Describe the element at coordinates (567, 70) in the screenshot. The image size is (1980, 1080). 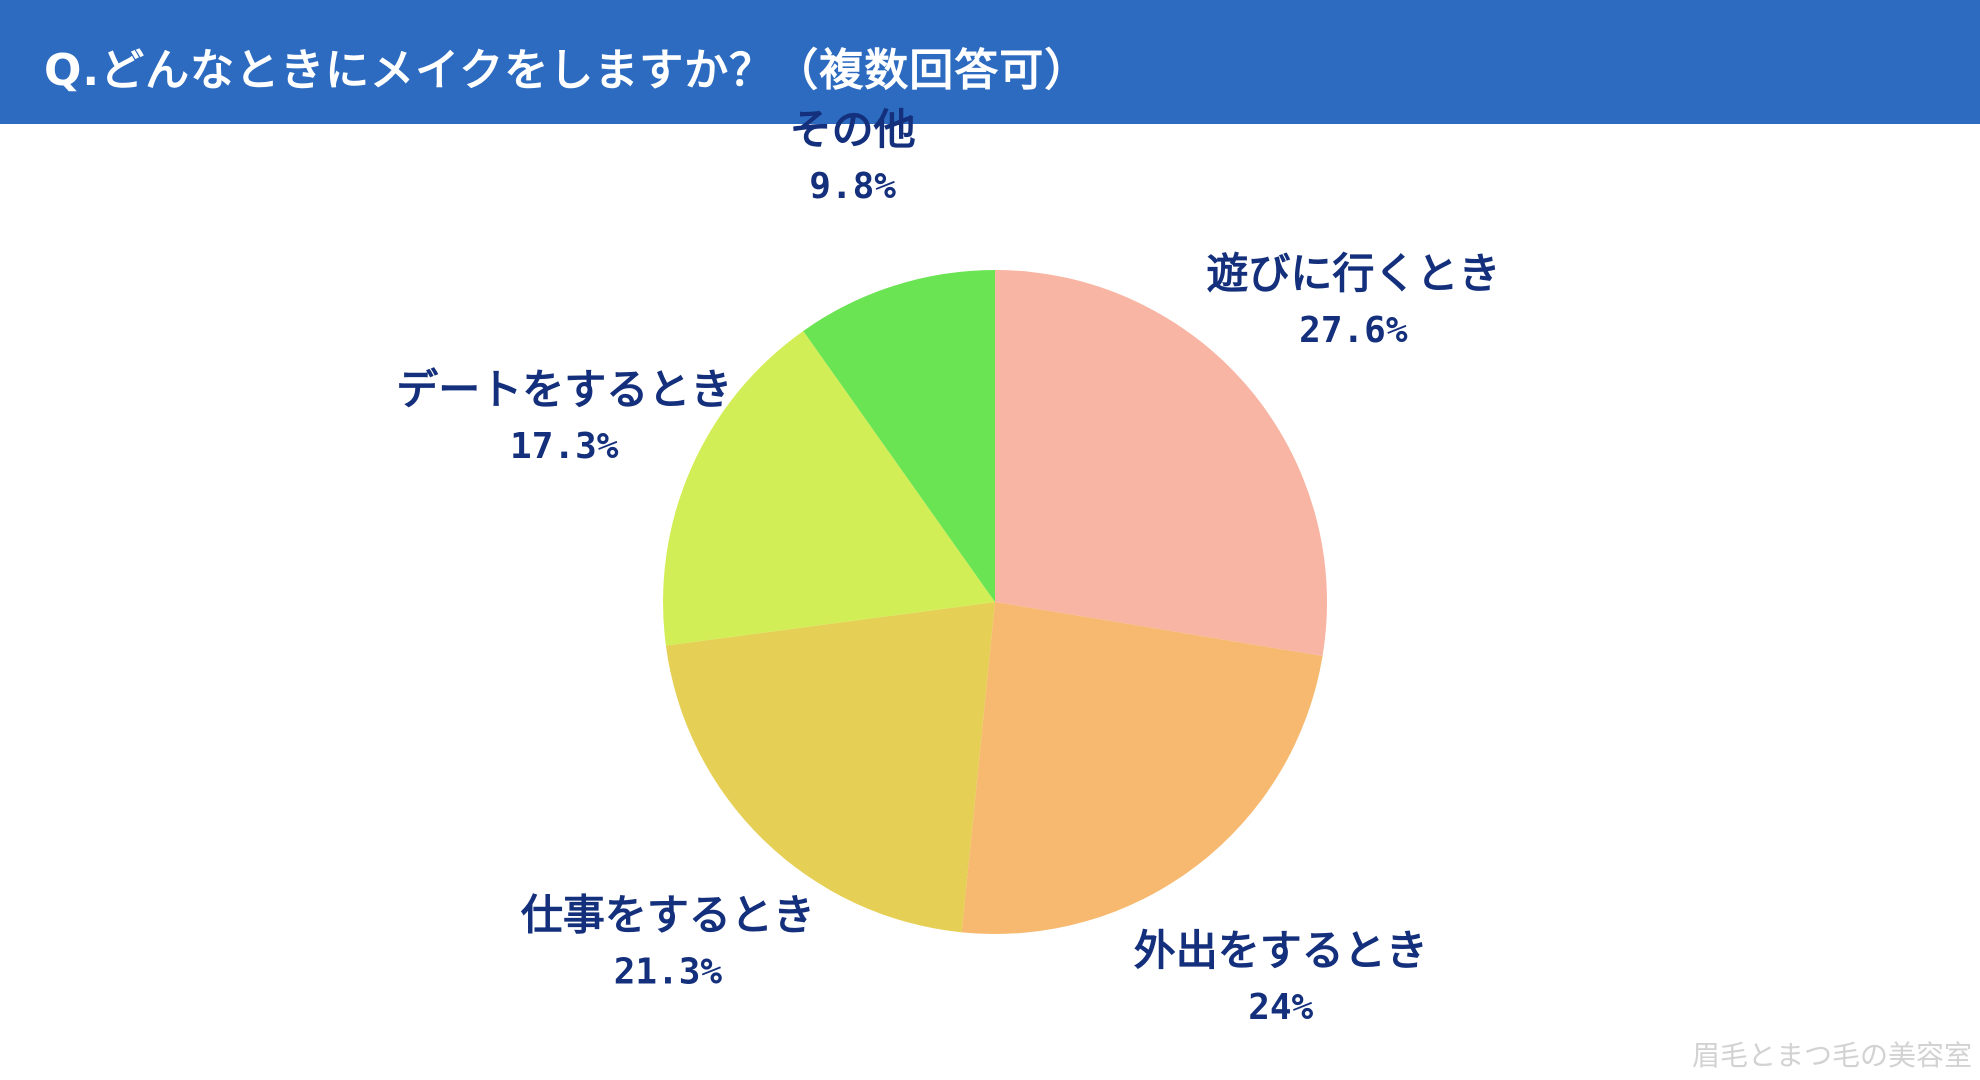
I see `chart-title: Q.どんなときにメイクをしますか？（複数回答可）` at that location.